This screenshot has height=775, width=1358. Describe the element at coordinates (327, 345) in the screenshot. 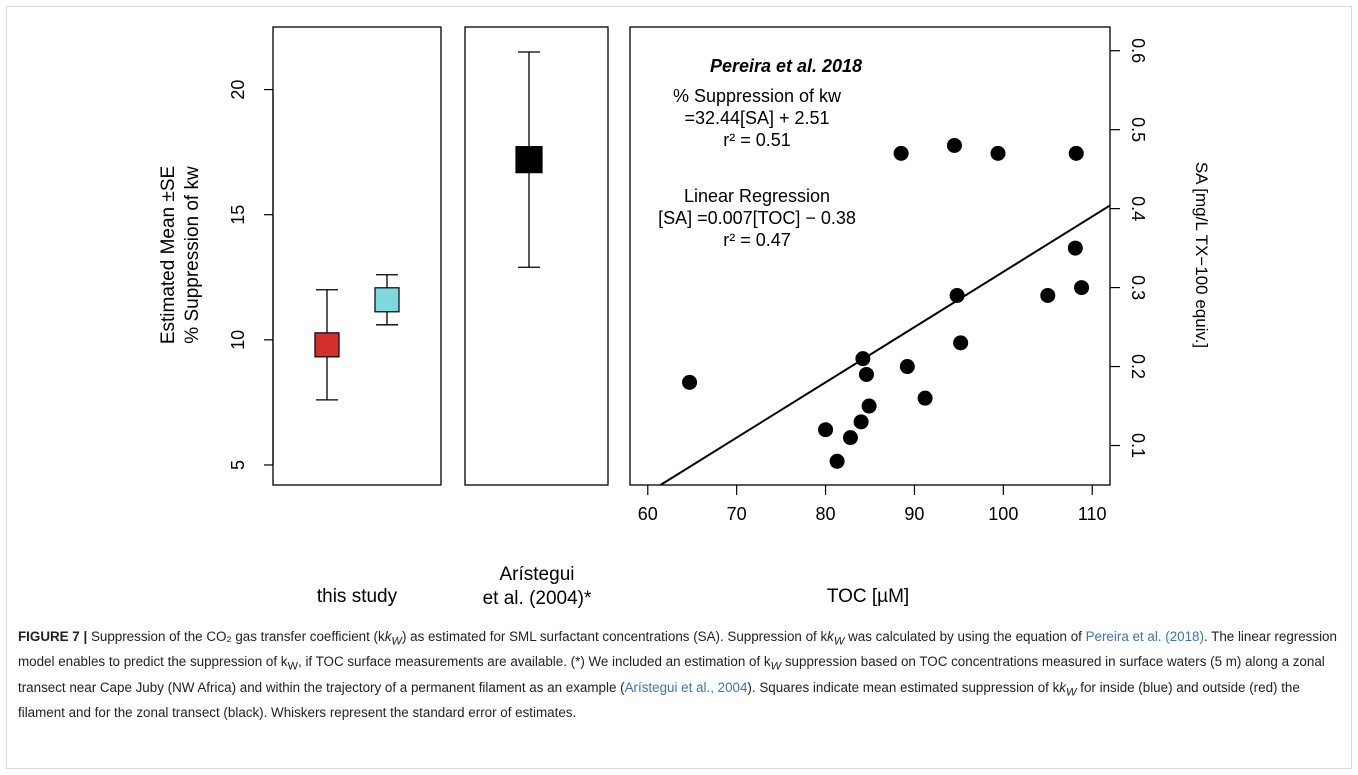

I see `mean-square-outside` at that location.